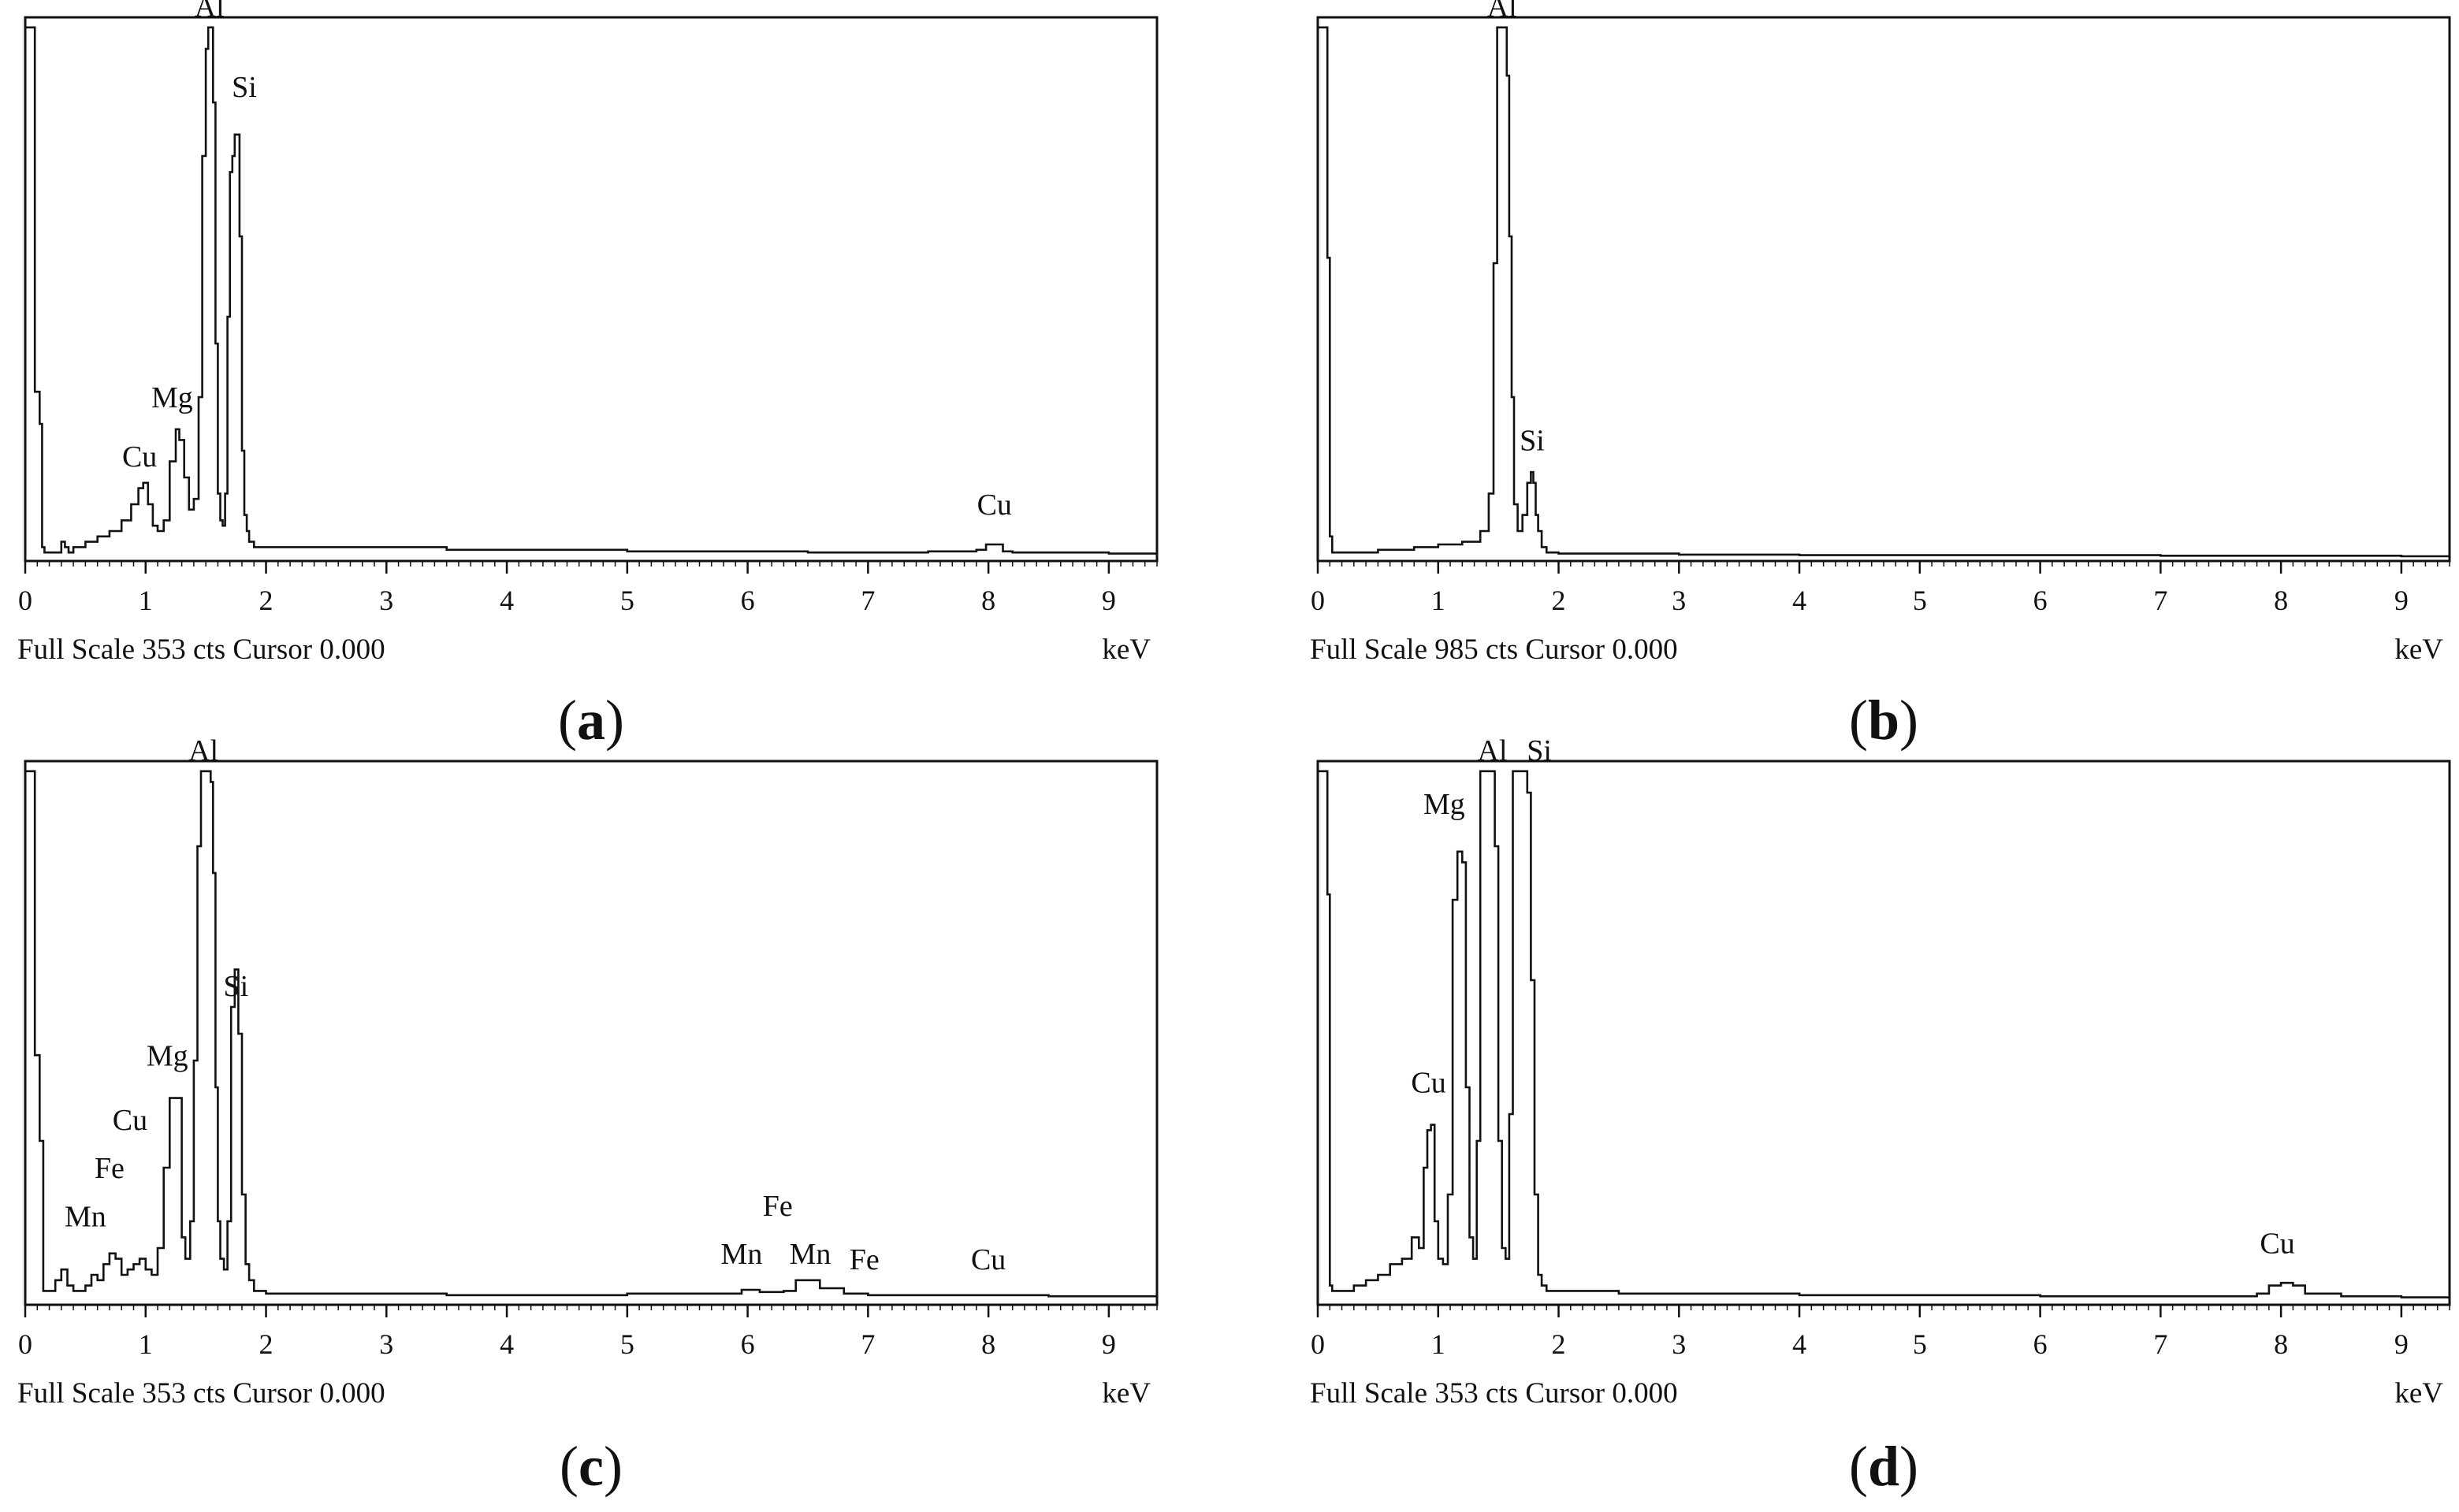 This screenshot has height=1512, width=2459. Describe the element at coordinates (591, 720) in the screenshot. I see `panel-letter: (a)` at that location.